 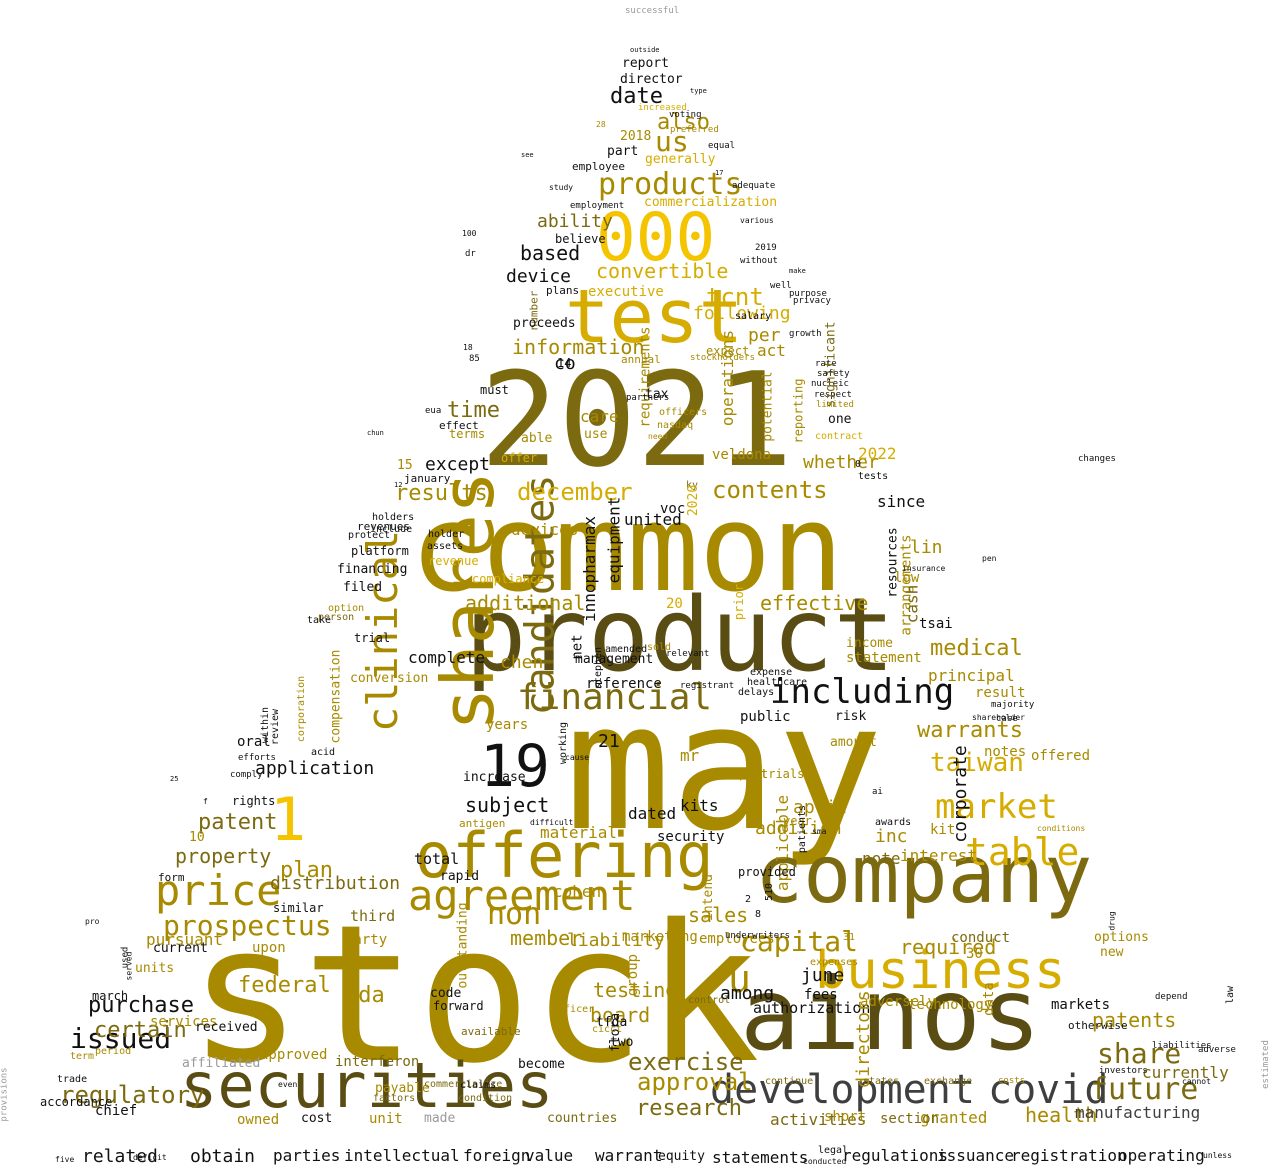 What do you see at coordinates (398, 485) in the screenshot?
I see `word-326: 12` at bounding box center [398, 485].